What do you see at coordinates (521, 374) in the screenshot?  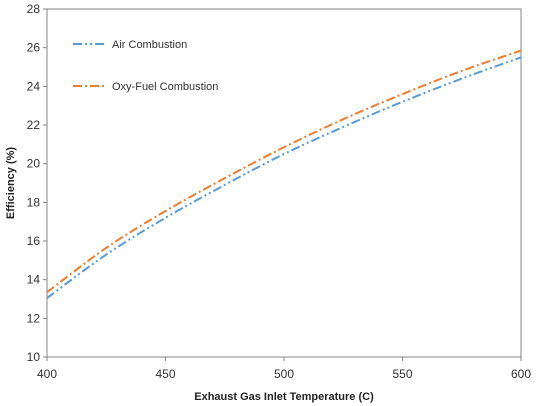 I see `x-tick-label: 600` at bounding box center [521, 374].